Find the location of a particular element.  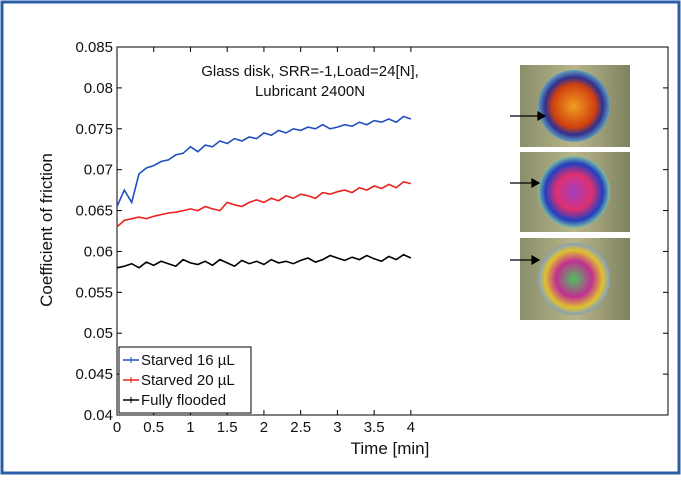

x-tick-label: 2 is located at coordinates (264, 427).